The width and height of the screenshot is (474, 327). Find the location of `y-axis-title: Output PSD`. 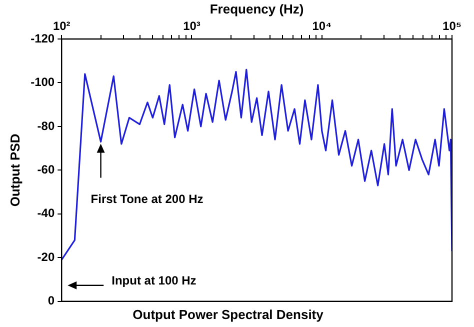

y-axis-title: Output PSD is located at coordinates (14, 170).